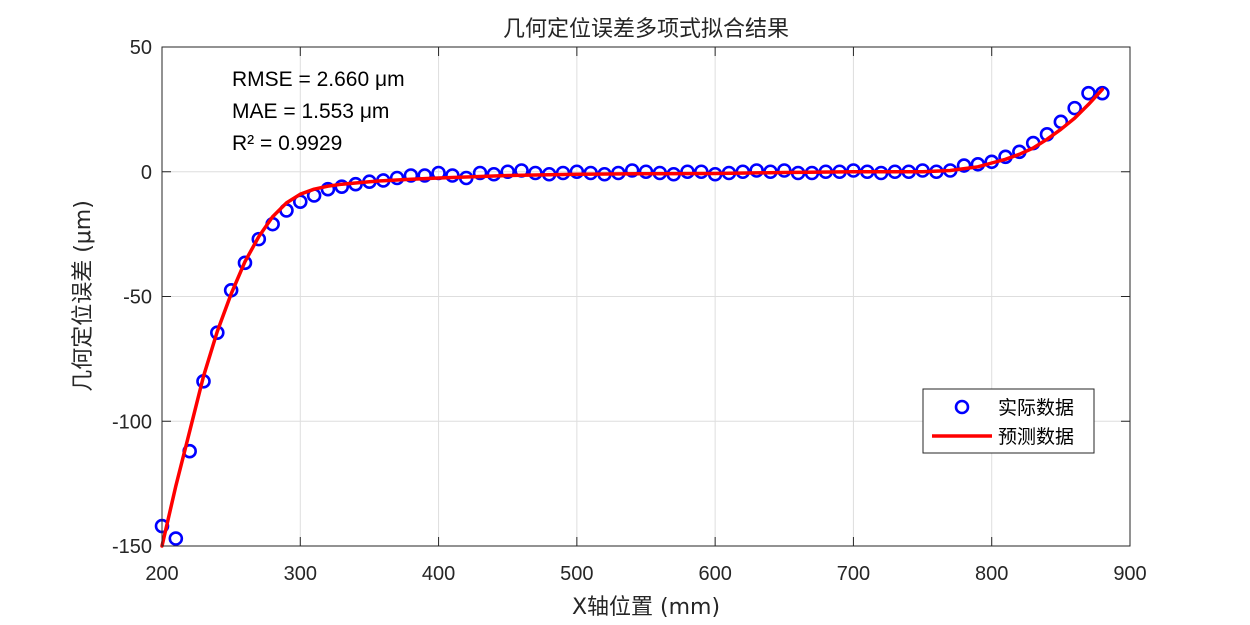  I want to click on x-tick-label: 900, so click(1129, 574).